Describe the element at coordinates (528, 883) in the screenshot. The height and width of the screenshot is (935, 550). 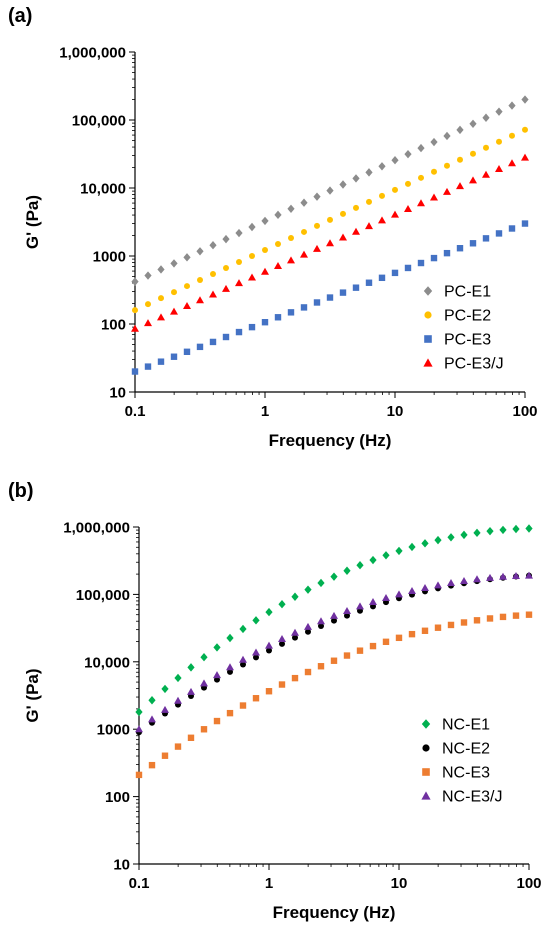
I see `x-tick-label: 100` at that location.